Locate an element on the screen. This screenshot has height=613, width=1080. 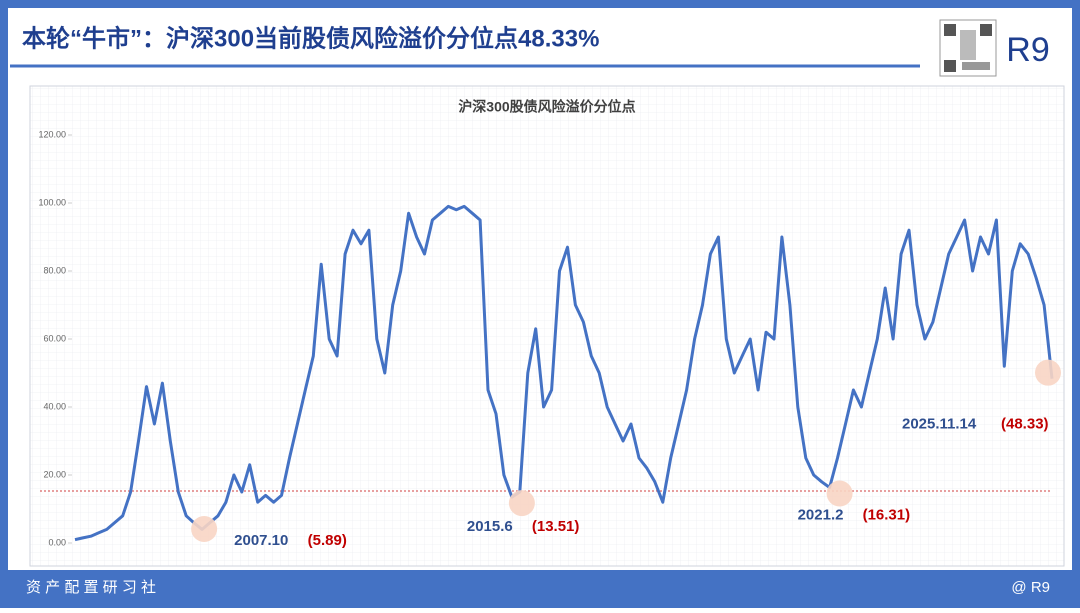
y-tick-label: 60.00 is located at coordinates (54, 338).